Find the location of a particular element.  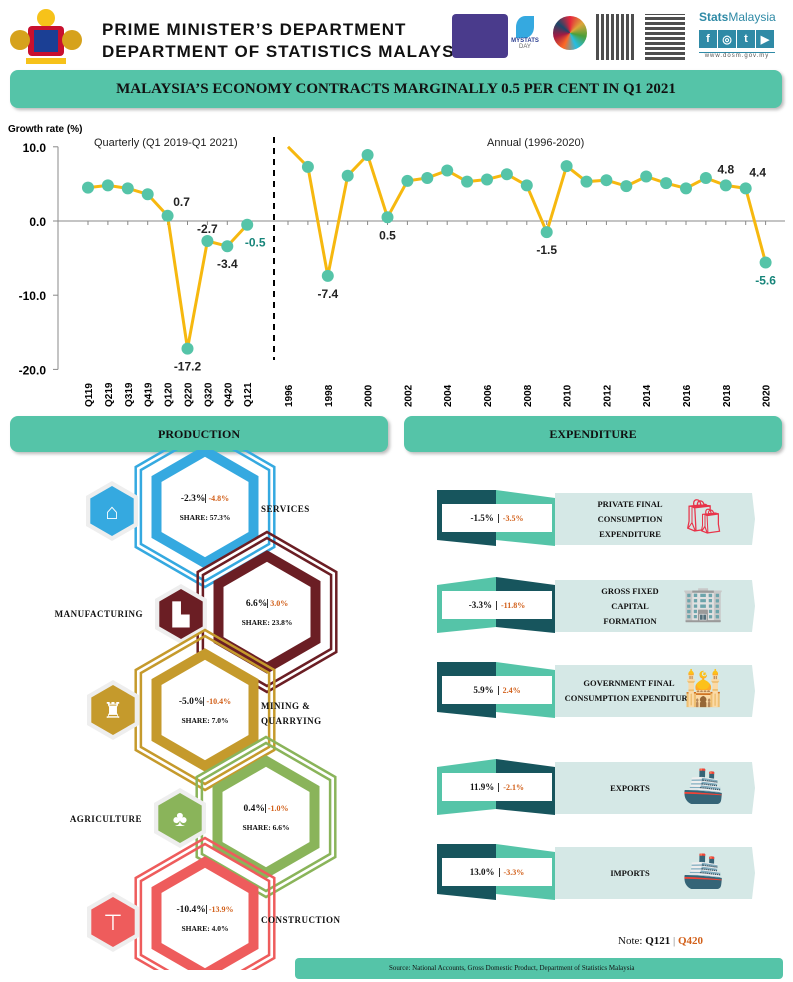

sector-growth: -2.3% -4.8% is located at coordinates (205, 499).